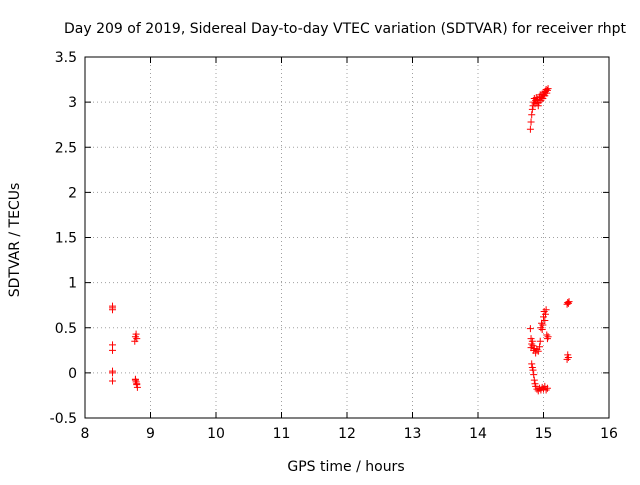 The width and height of the screenshot is (640, 485). Describe the element at coordinates (544, 434) in the screenshot. I see `x-tick-label: 15` at that location.